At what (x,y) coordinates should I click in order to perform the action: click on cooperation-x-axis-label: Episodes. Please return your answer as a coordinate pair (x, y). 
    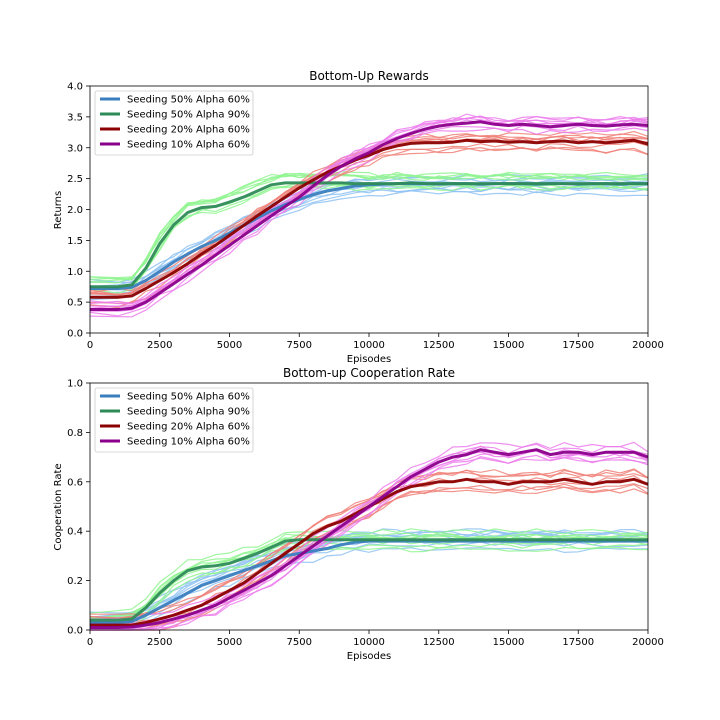
    Looking at the image, I should click on (369, 656).